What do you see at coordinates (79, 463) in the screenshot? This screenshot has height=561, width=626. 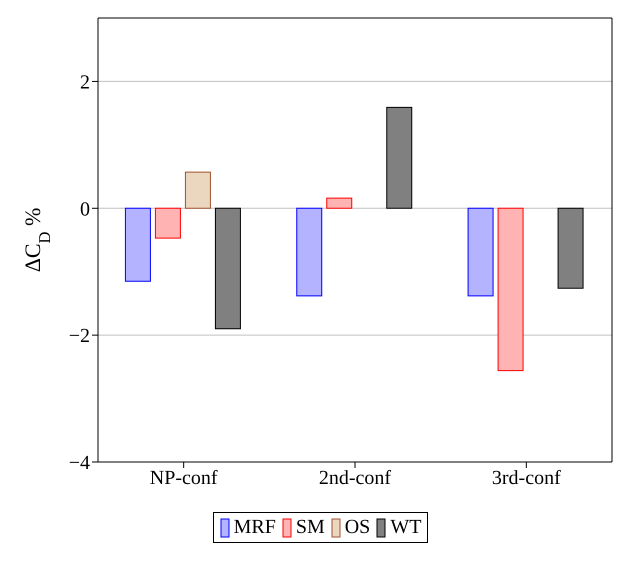 I see `y-tick-label: −4` at bounding box center [79, 463].